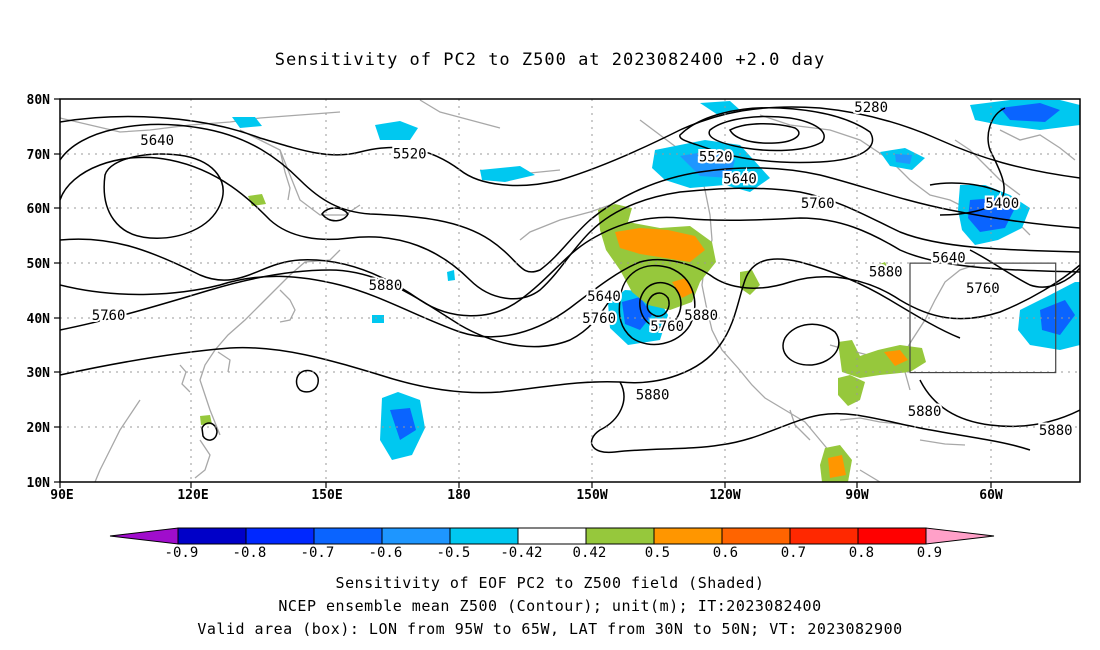  Describe the element at coordinates (39, 483) in the screenshot. I see `lat-label: 10N` at that location.